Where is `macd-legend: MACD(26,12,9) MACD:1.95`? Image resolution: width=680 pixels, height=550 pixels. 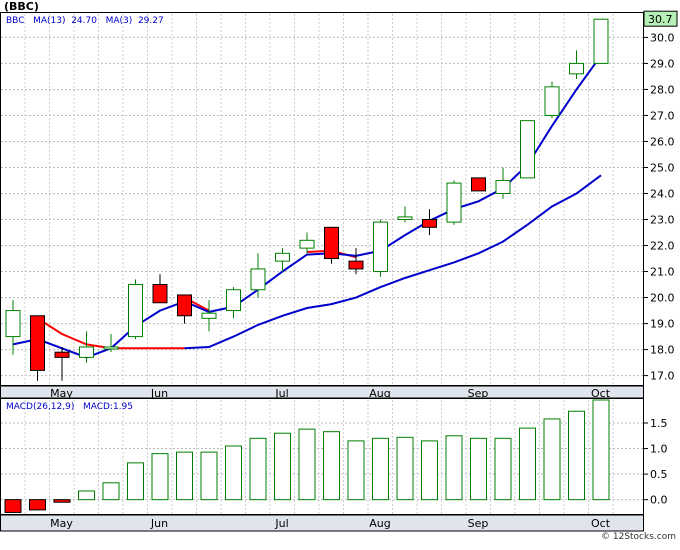 macd-legend: MACD(26,12,9) MACD:1.95 is located at coordinates (69, 407).